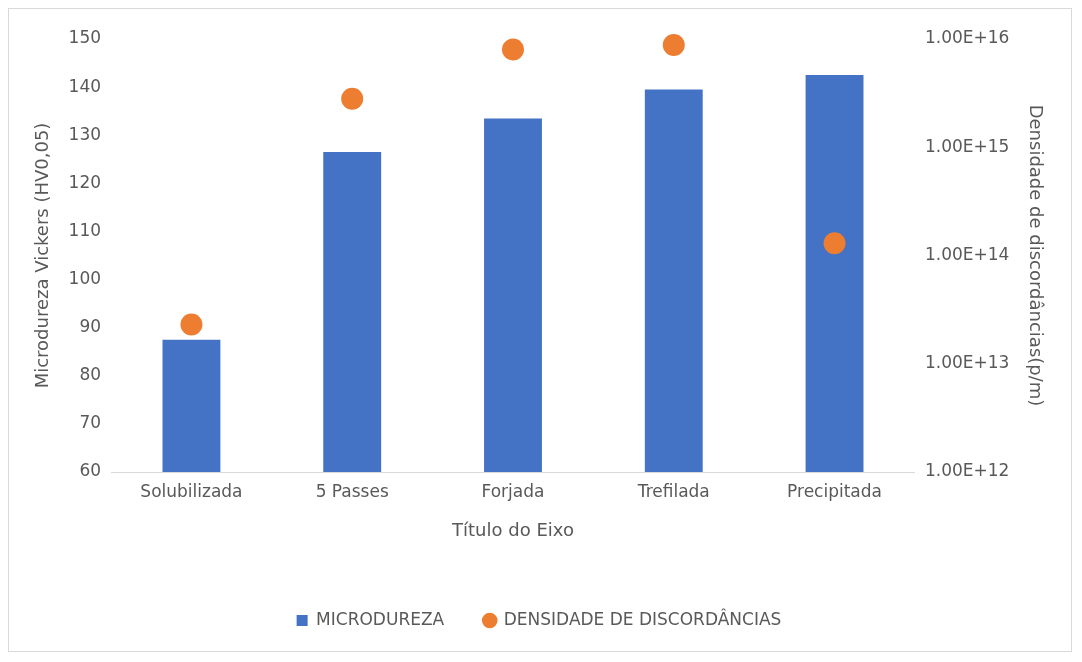 This screenshot has height=662, width=1082. I want to click on y-tick-label: 100, so click(85, 277).